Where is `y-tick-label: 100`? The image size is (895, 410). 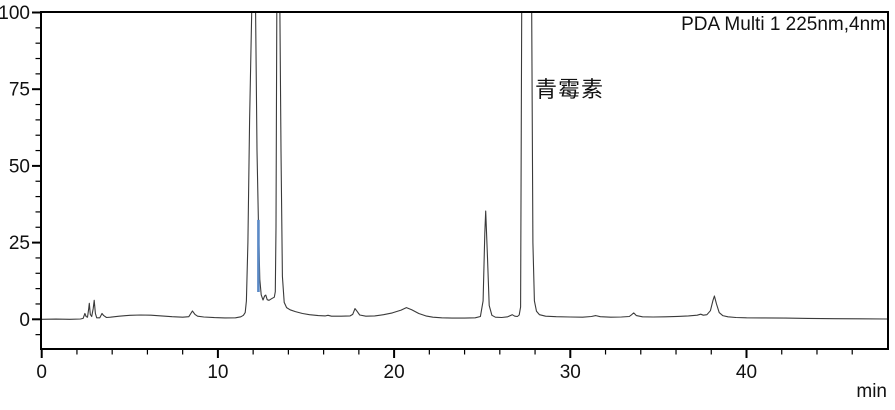 y-tick-label: 100 is located at coordinates (15, 13).